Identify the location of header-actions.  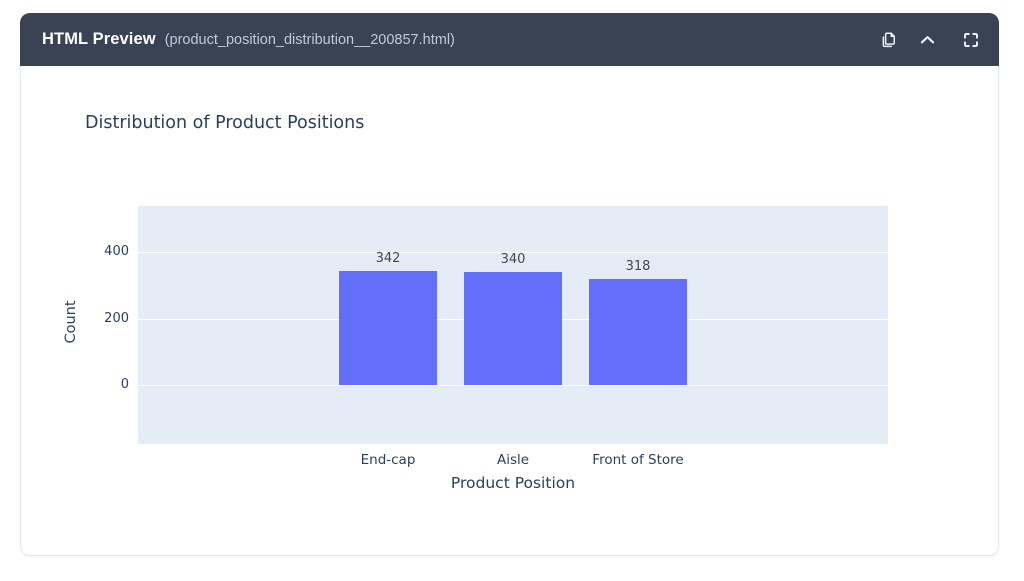
(930, 40).